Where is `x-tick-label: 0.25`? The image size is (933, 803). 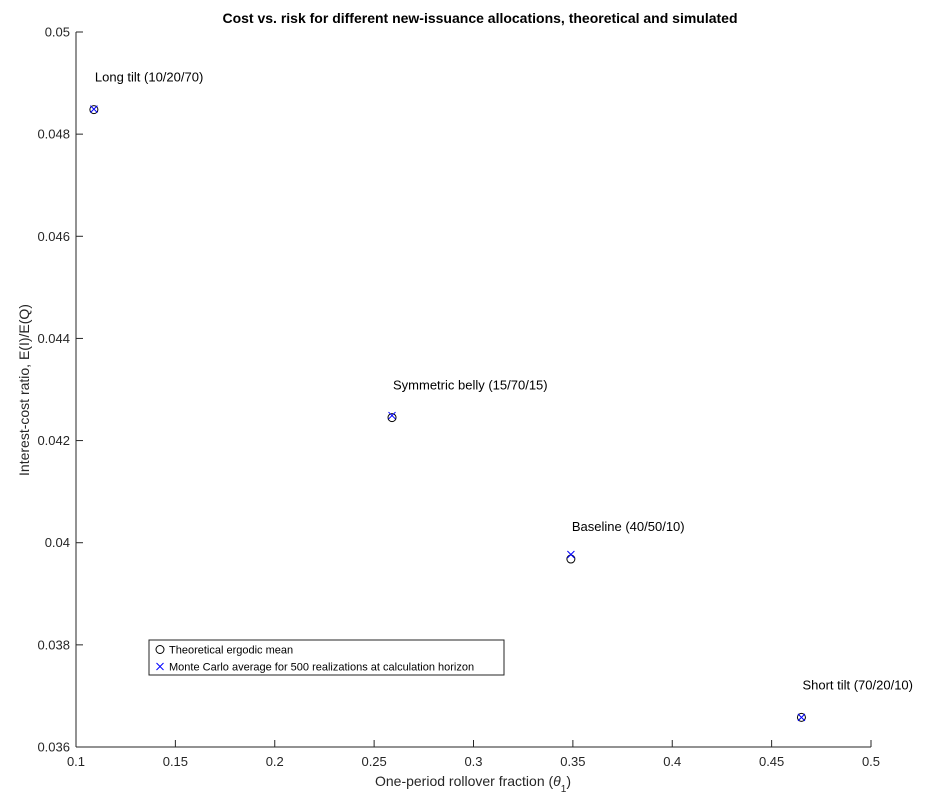 x-tick-label: 0.25 is located at coordinates (373, 761).